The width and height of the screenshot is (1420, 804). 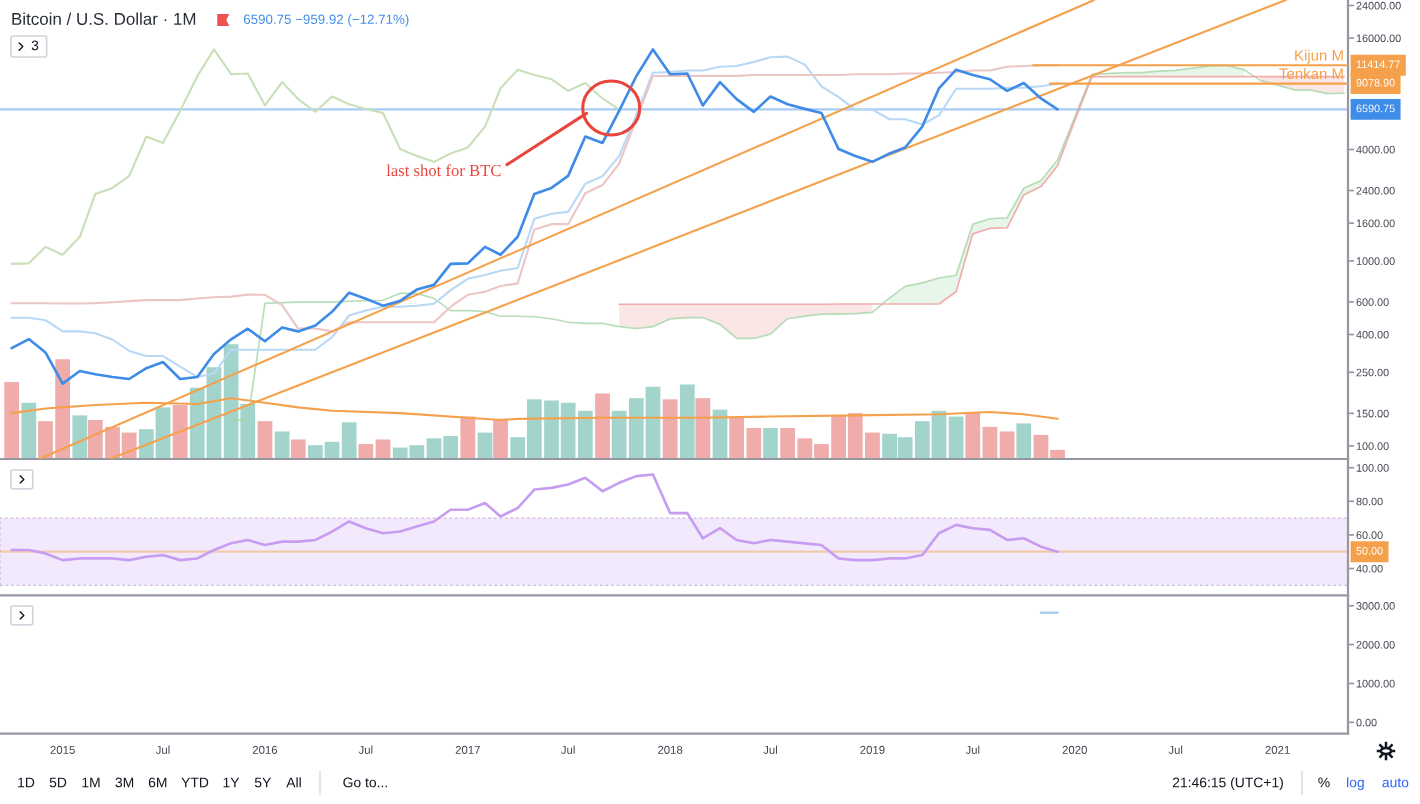 I want to click on line-series, so click(x=534, y=517).